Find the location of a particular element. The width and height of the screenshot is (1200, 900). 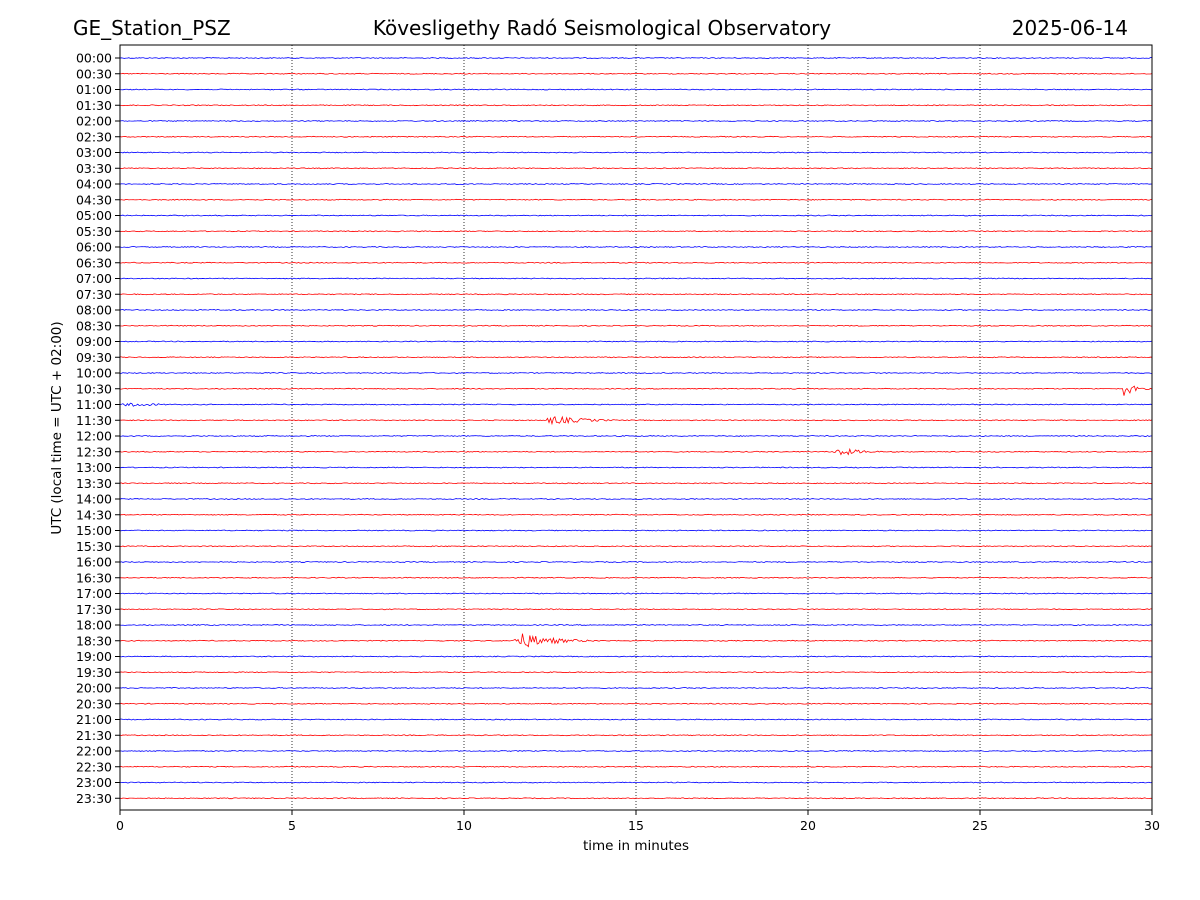

y-tick-label-2130: 21:30 is located at coordinates (94, 735).